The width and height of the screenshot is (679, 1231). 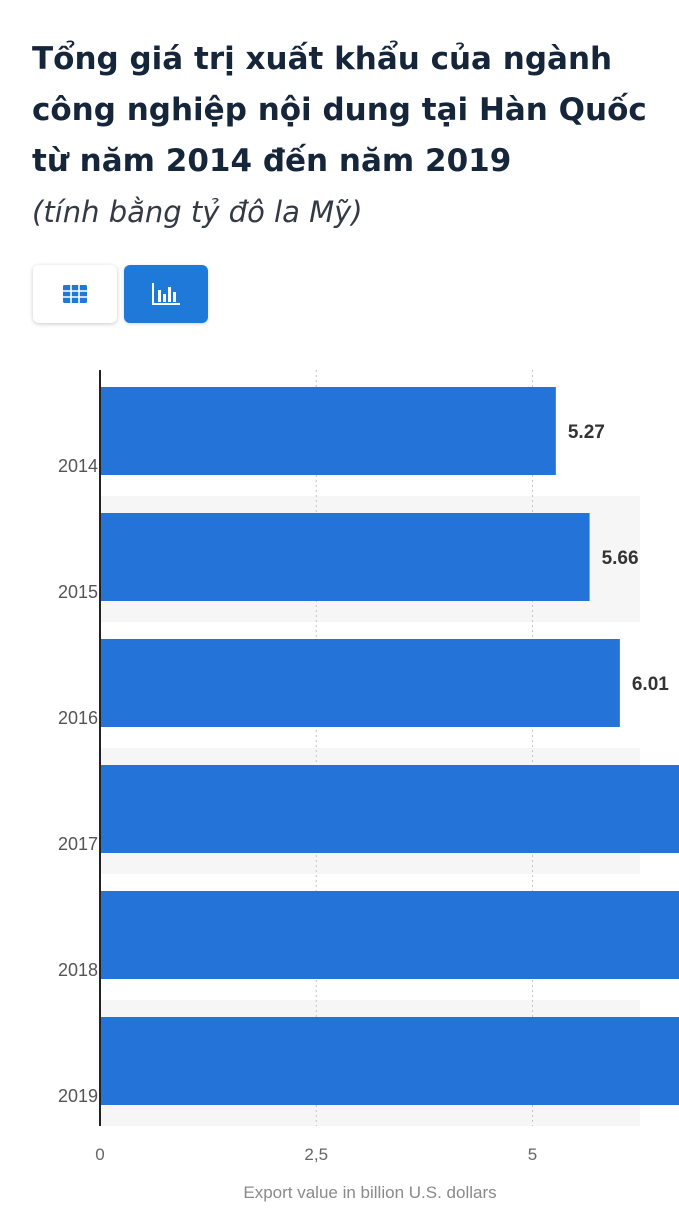 I want to click on bar-2015, so click(x=345, y=557).